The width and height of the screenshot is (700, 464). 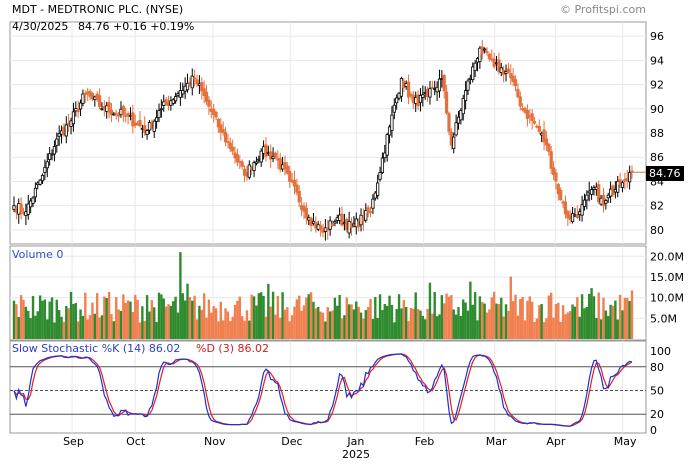 I want to click on month-tick-label: Nov, so click(x=215, y=441).